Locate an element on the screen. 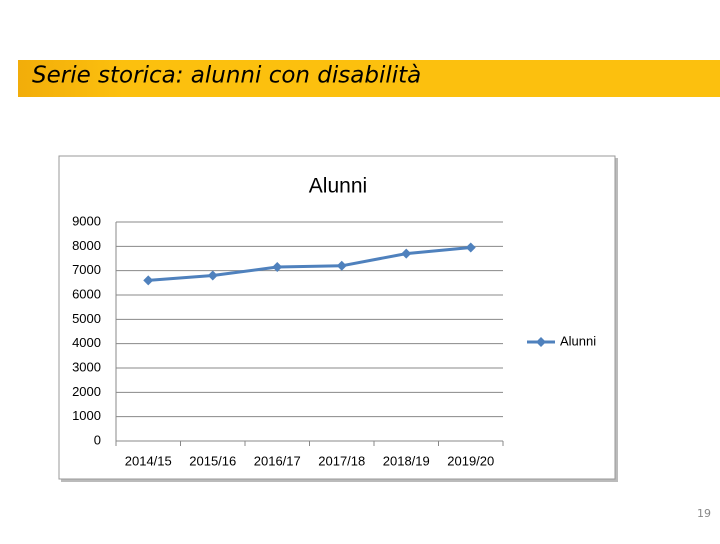 This screenshot has width=720, height=544. x-tick-label: 2019/20 is located at coordinates (470, 460).